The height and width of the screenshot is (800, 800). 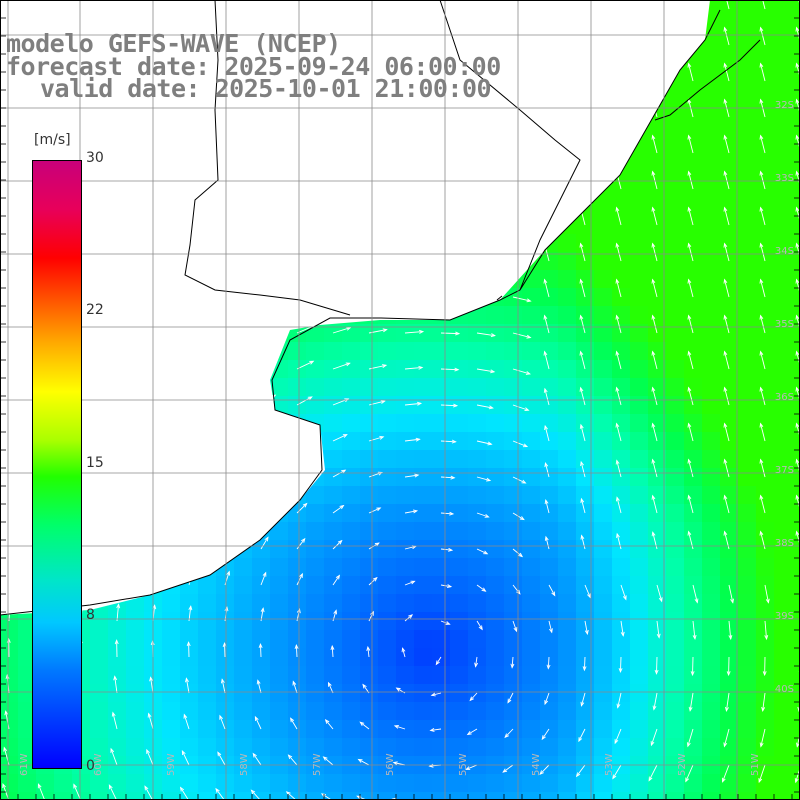 What do you see at coordinates (784, 689) in the screenshot?
I see `lat-label: 40S` at bounding box center [784, 689].